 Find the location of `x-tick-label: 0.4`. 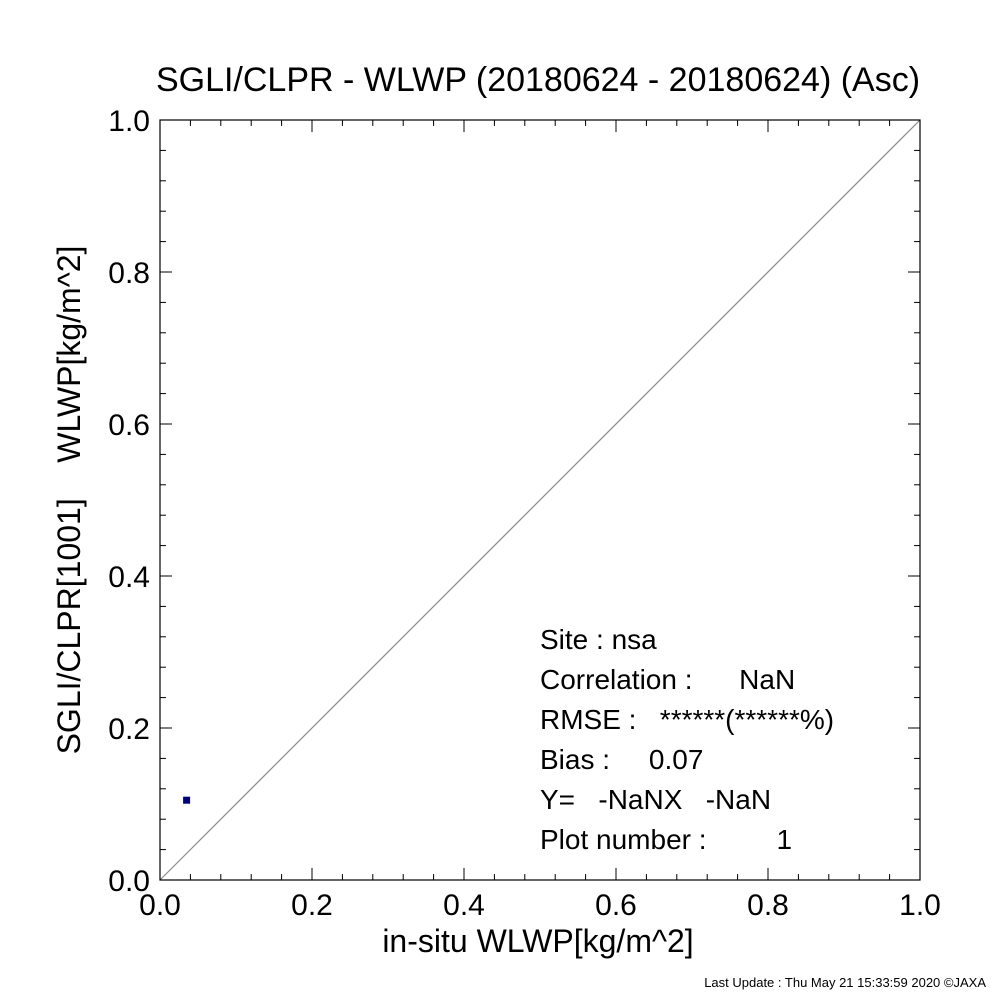

x-tick-label: 0.4 is located at coordinates (464, 905).